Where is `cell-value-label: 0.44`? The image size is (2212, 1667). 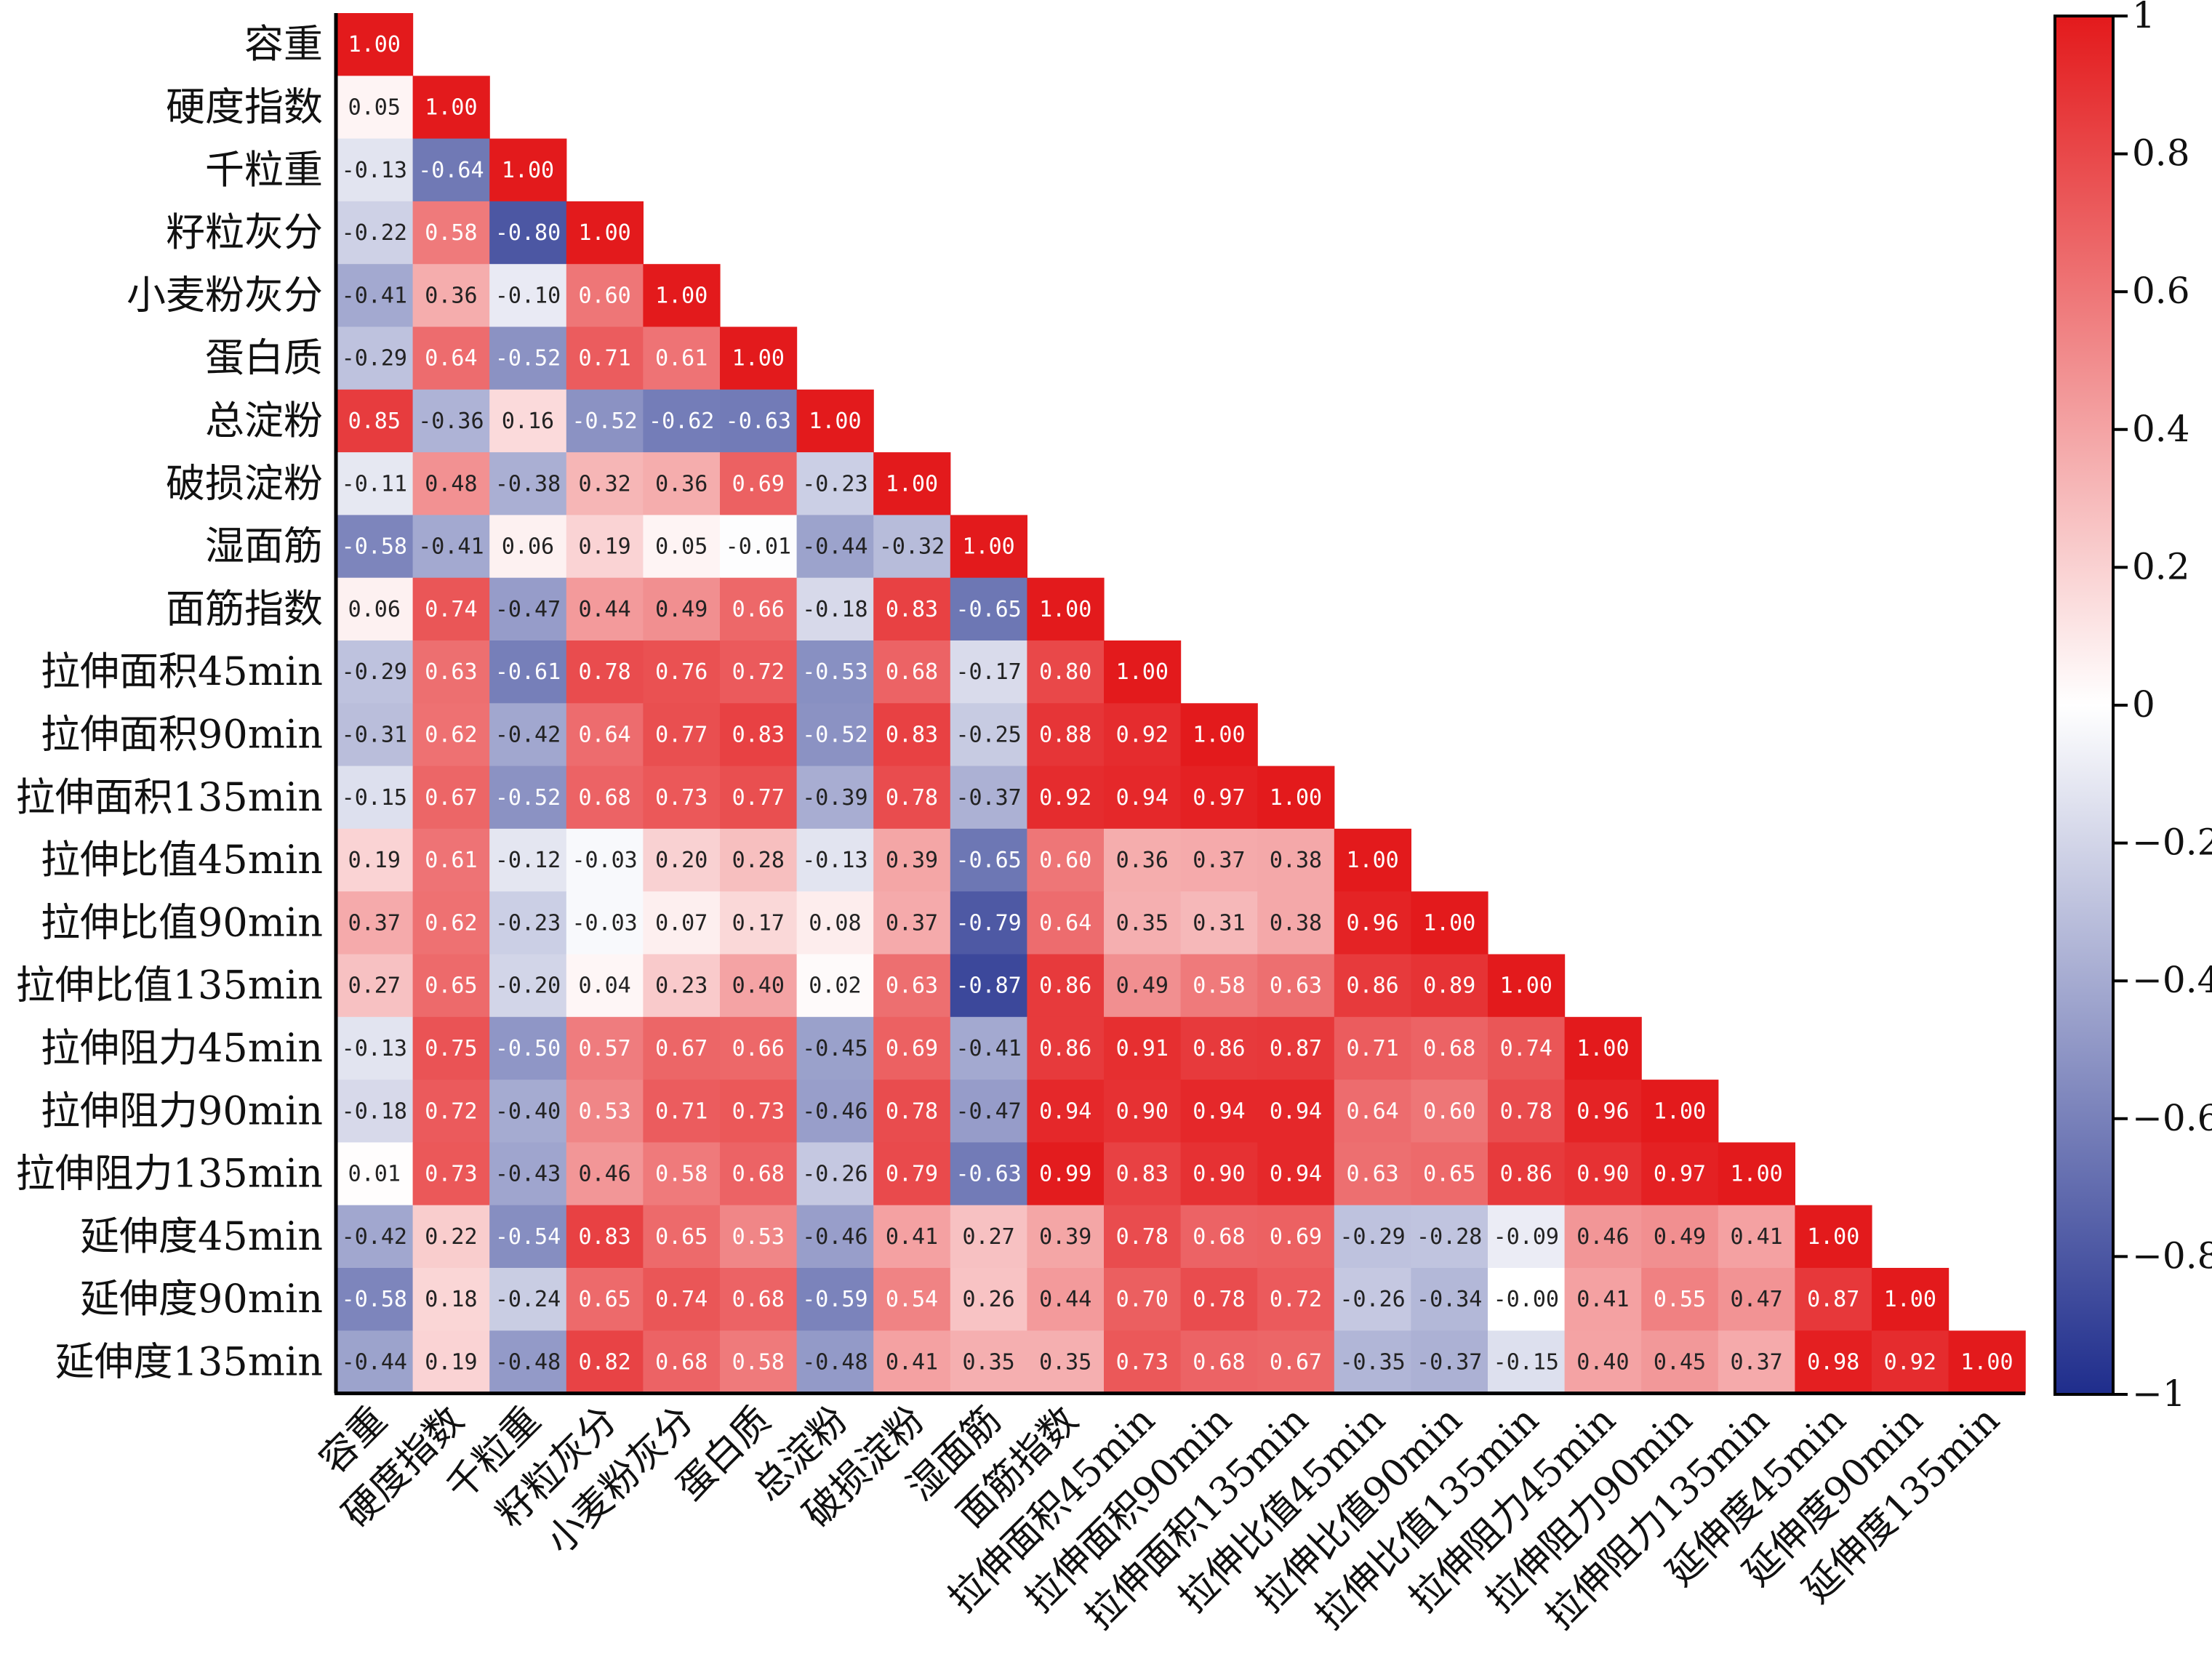 cell-value-label: 0.44 is located at coordinates (604, 609).